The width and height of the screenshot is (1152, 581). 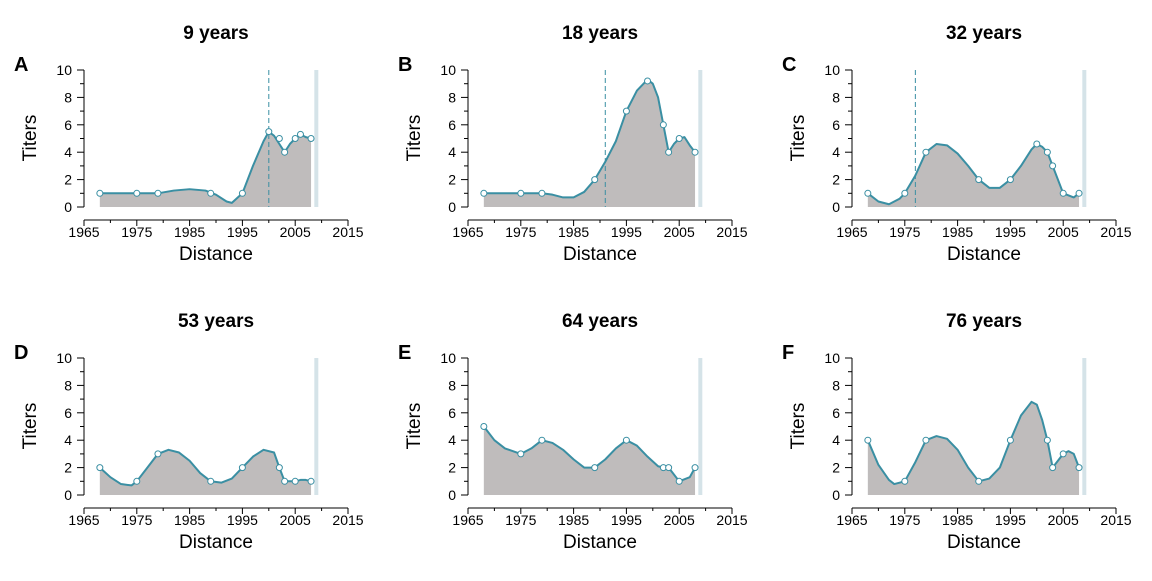 I want to click on panel-letter: E, so click(x=404, y=353).